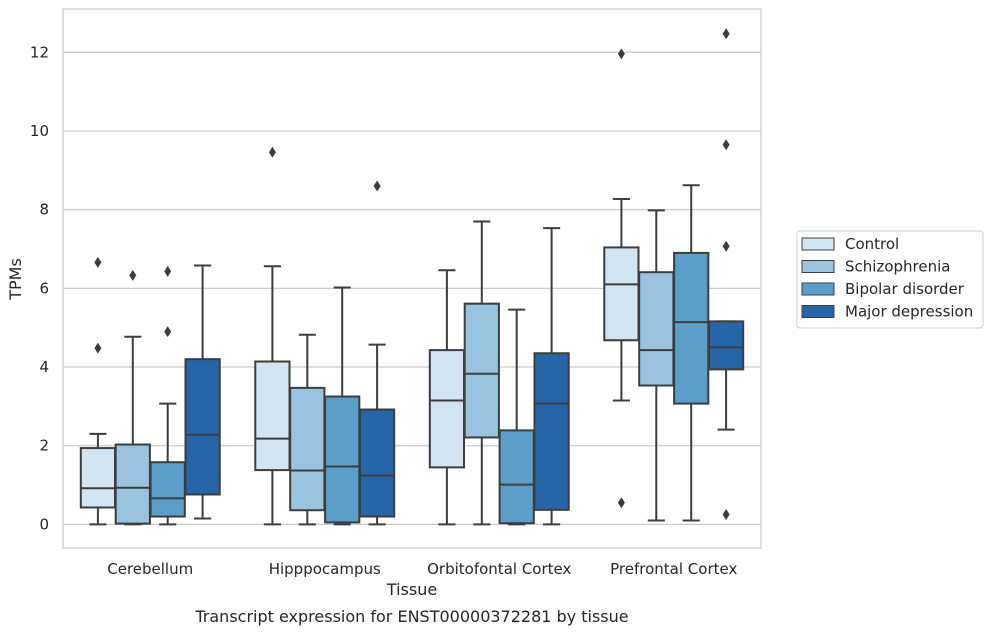  What do you see at coordinates (909, 312) in the screenshot?
I see `legend-entry: Major depression` at bounding box center [909, 312].